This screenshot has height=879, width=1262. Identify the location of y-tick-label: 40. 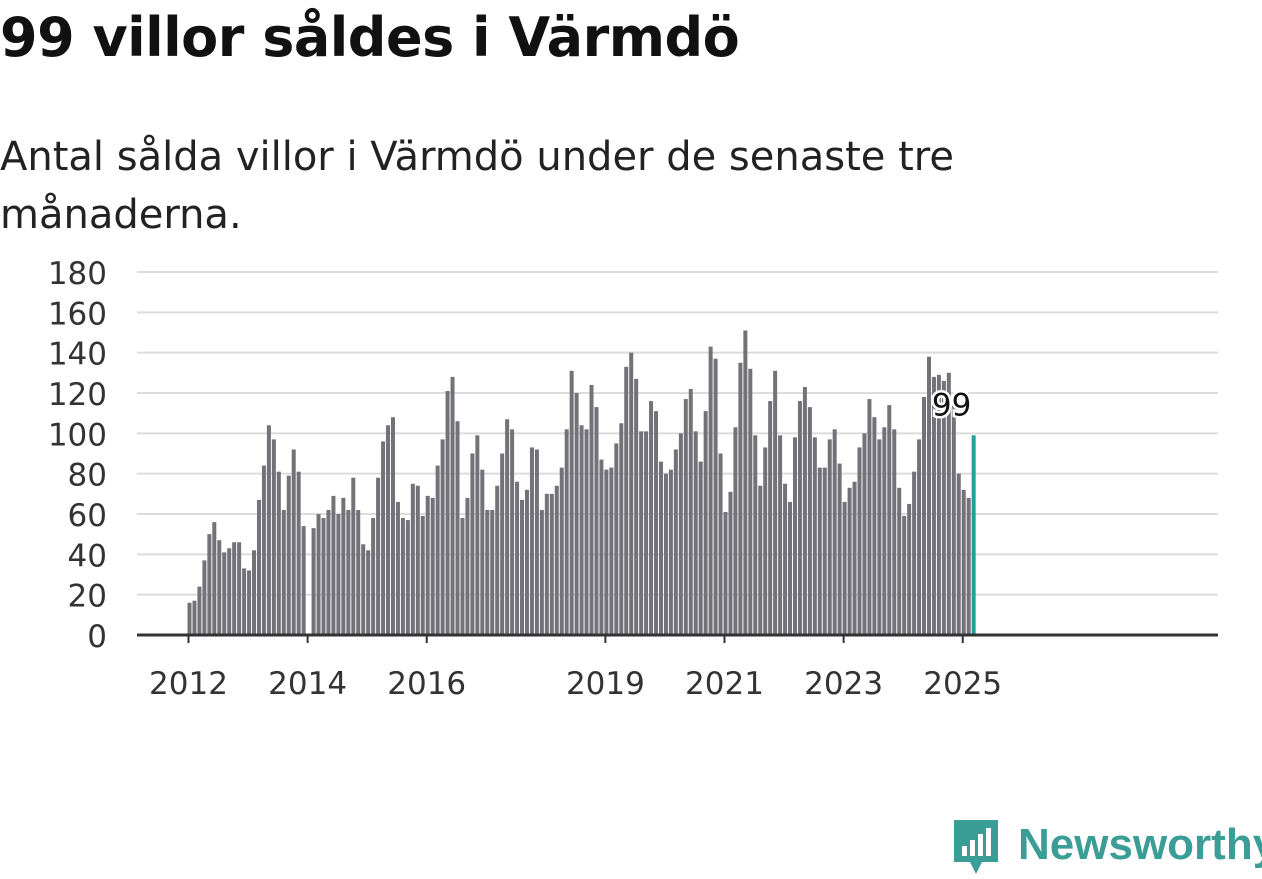
(87, 556).